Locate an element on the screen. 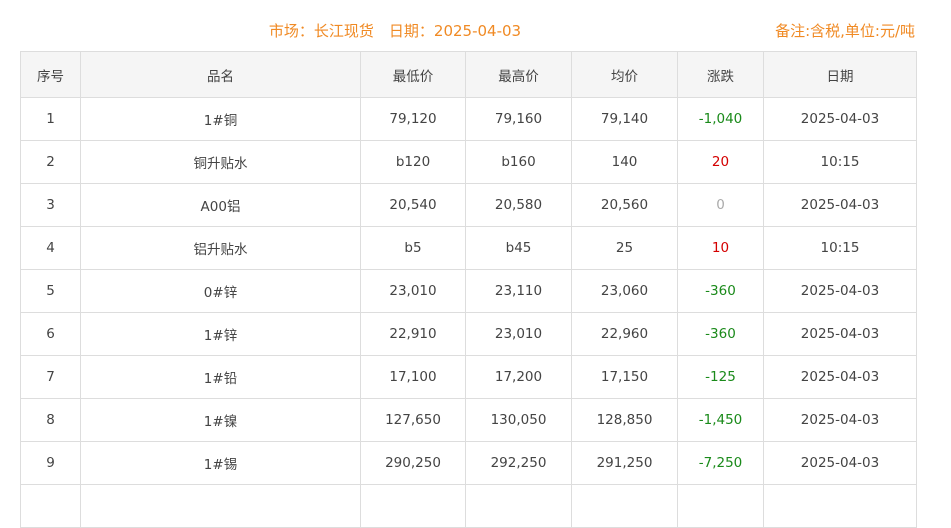 The height and width of the screenshot is (528, 951). cell-high: 79,160 is located at coordinates (518, 119).